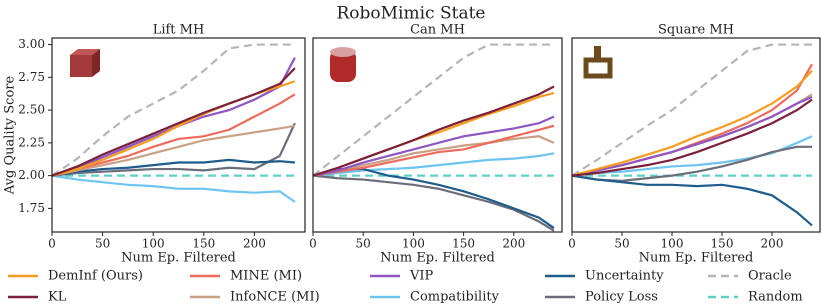 This screenshot has height=307, width=822. I want to click on legend-label: MINE (MI), so click(266, 276).